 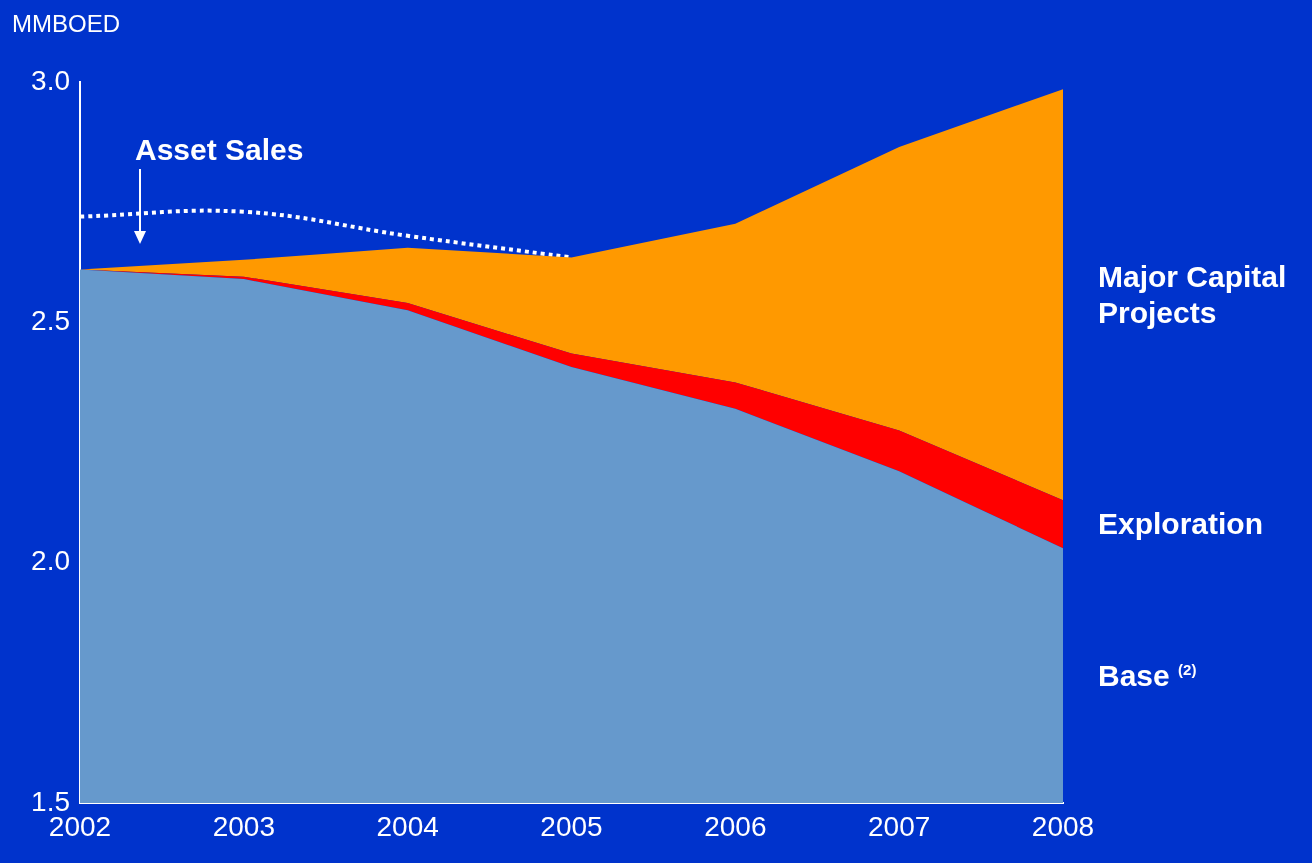 What do you see at coordinates (243, 826) in the screenshot?
I see `x-tick-label: 2003` at bounding box center [243, 826].